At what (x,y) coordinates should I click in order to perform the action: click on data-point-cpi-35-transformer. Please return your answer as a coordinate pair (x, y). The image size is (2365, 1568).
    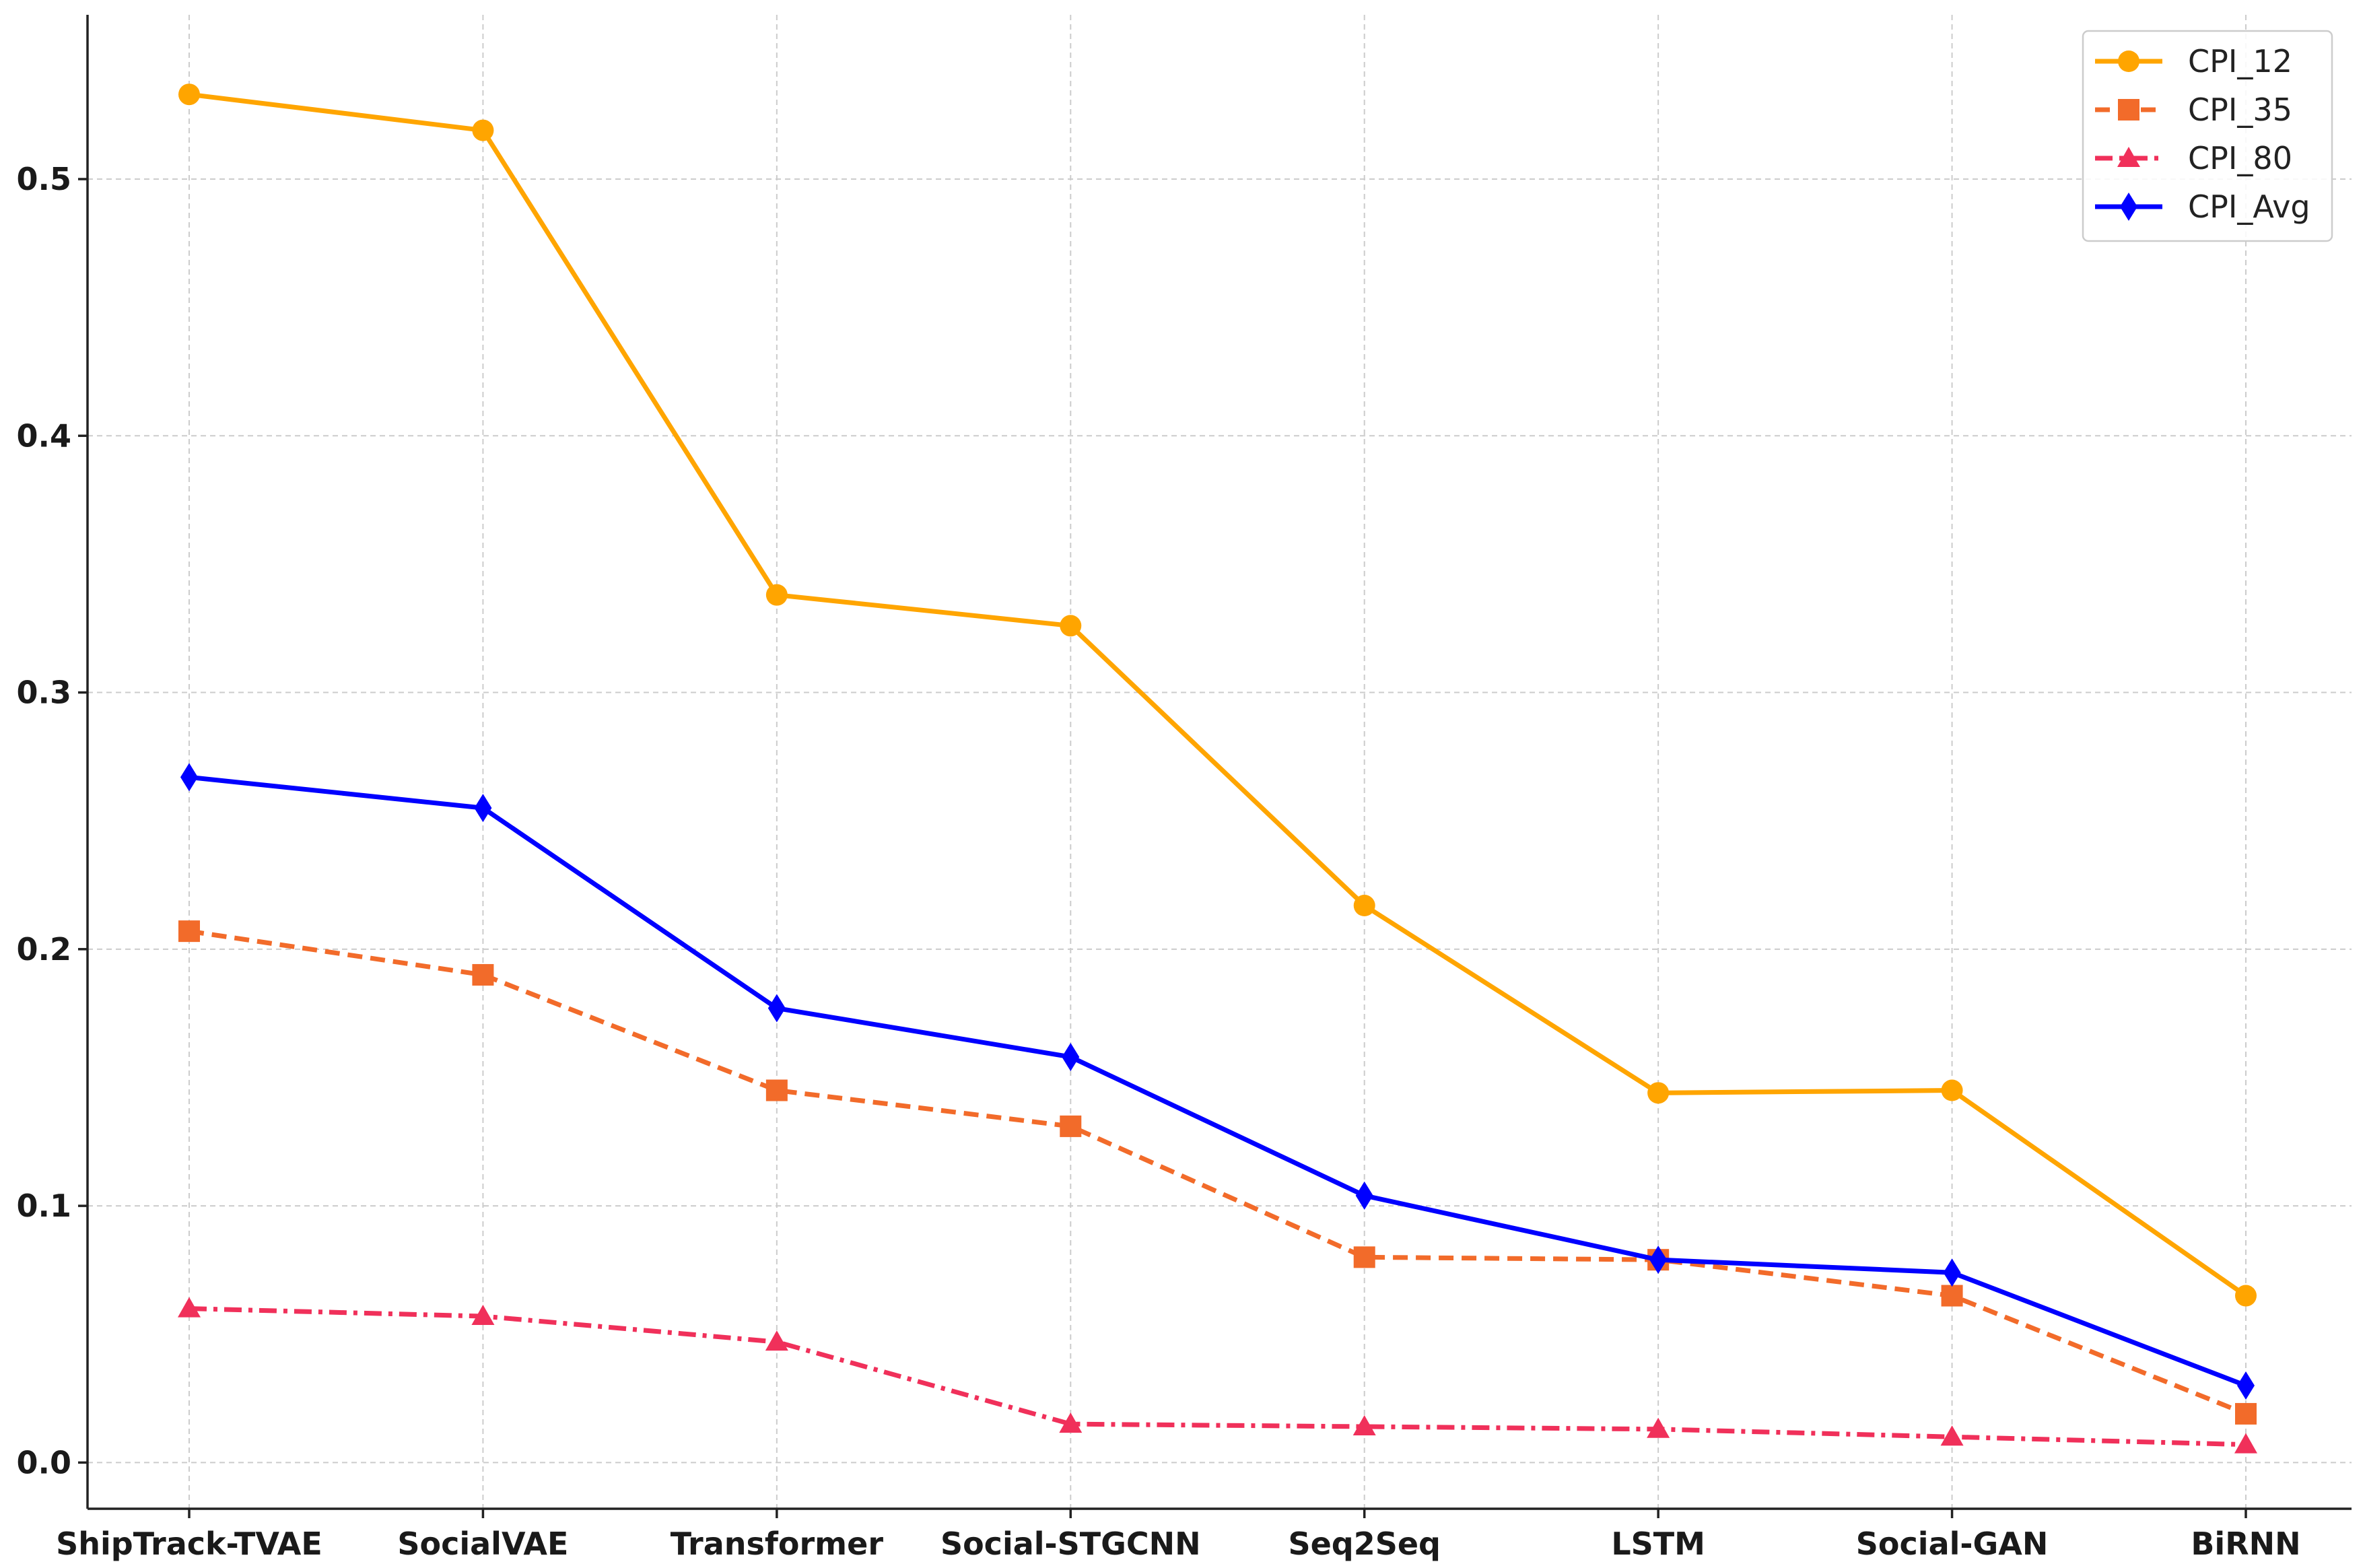
    Looking at the image, I should click on (777, 1090).